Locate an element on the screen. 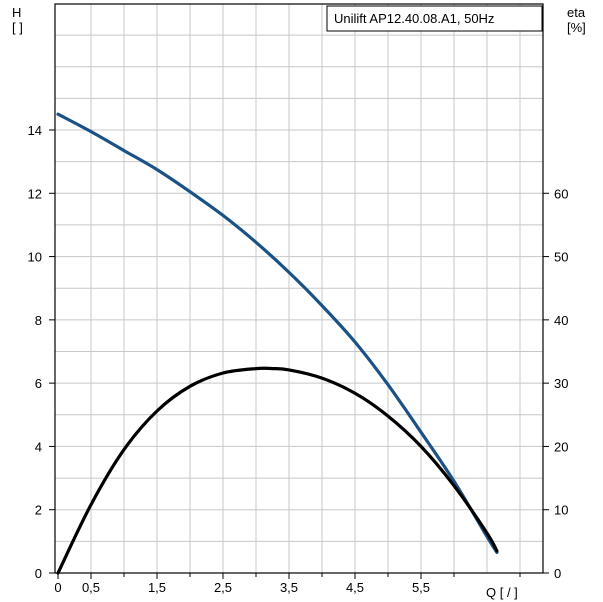  y-tick-label: 10 is located at coordinates (35, 257).